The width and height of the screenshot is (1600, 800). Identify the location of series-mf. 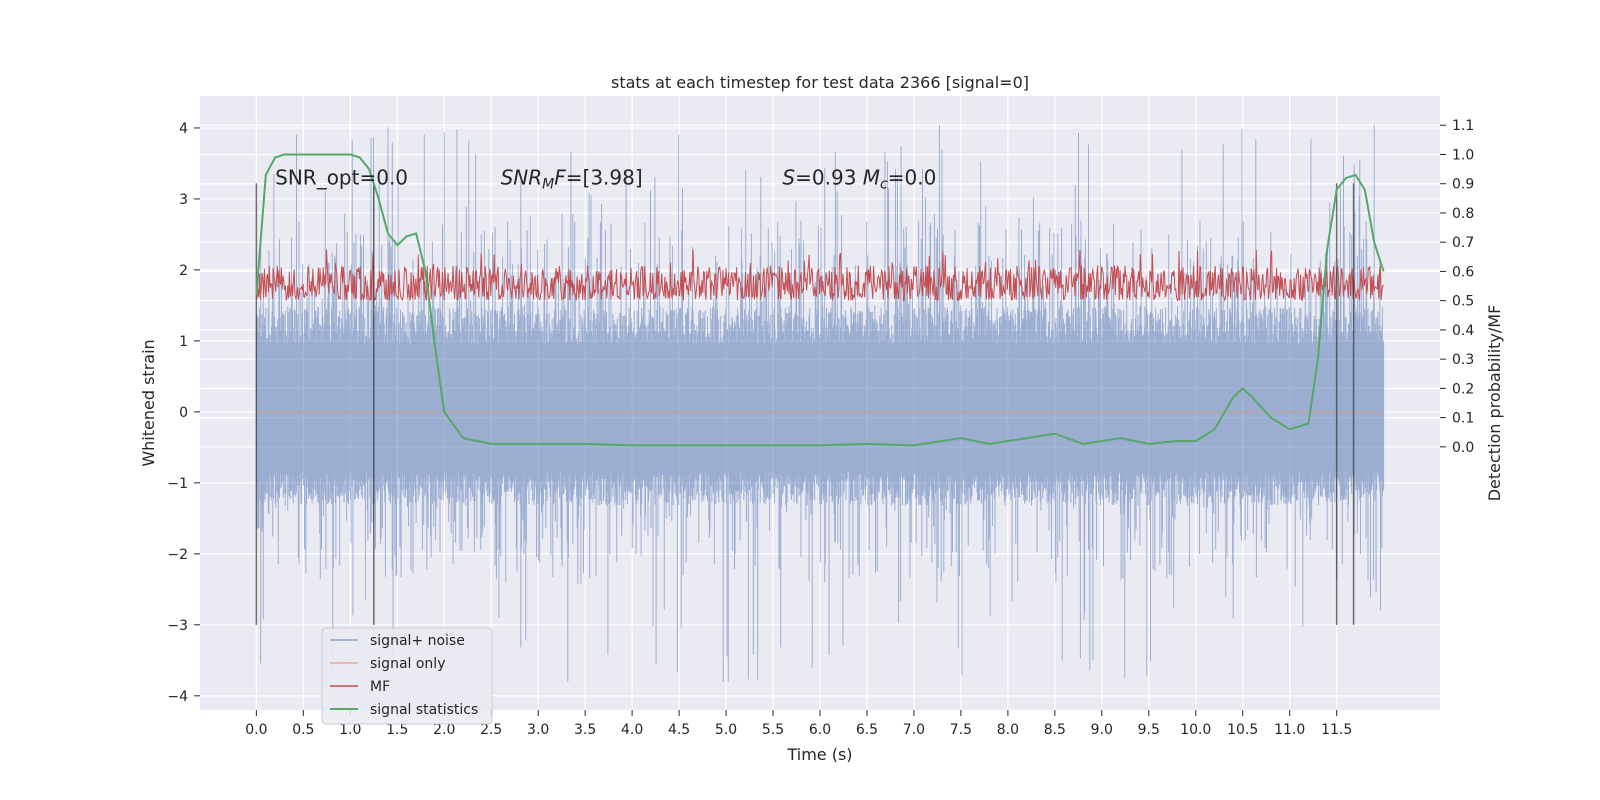
(819, 276).